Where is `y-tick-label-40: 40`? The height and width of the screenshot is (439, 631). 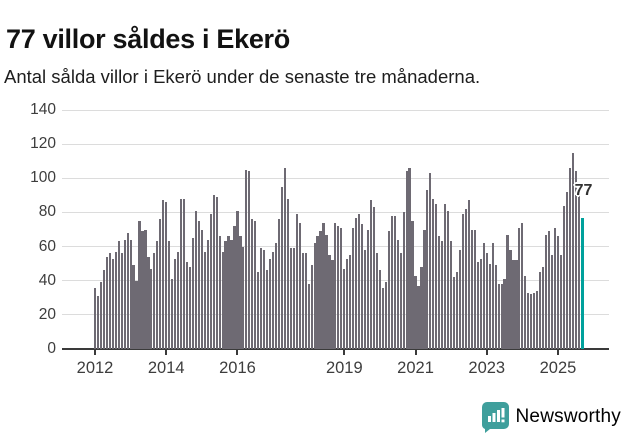
y-tick-label-40: 40 is located at coordinates (47, 280).